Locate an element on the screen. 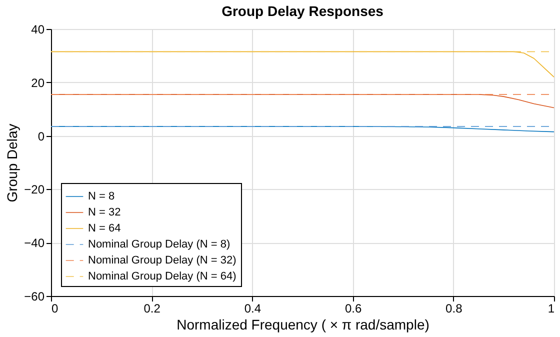 The width and height of the screenshot is (560, 337). legend-label: Nominal Group Delay (N = 32) is located at coordinates (162, 260).